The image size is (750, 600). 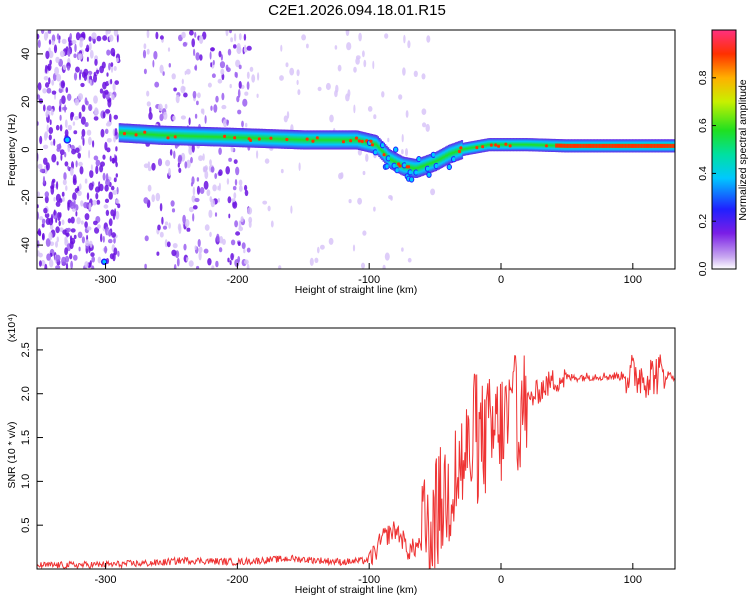 I want to click on y-tick-label: 2.0, so click(x=26, y=393).